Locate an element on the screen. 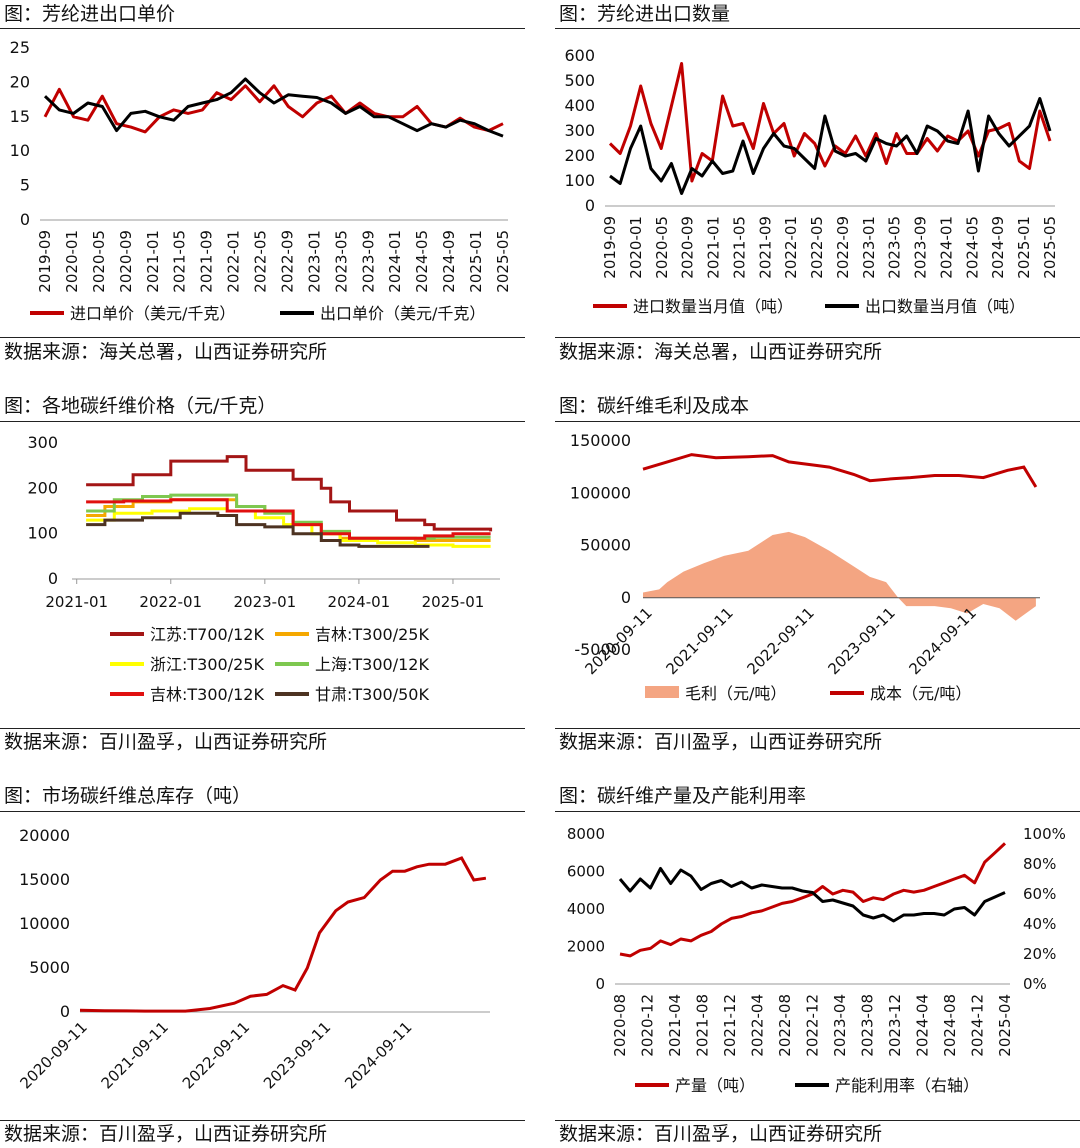 The height and width of the screenshot is (1148, 1080). chart-title: 图：市场碳纤维总库存（吨） is located at coordinates (128, 796).